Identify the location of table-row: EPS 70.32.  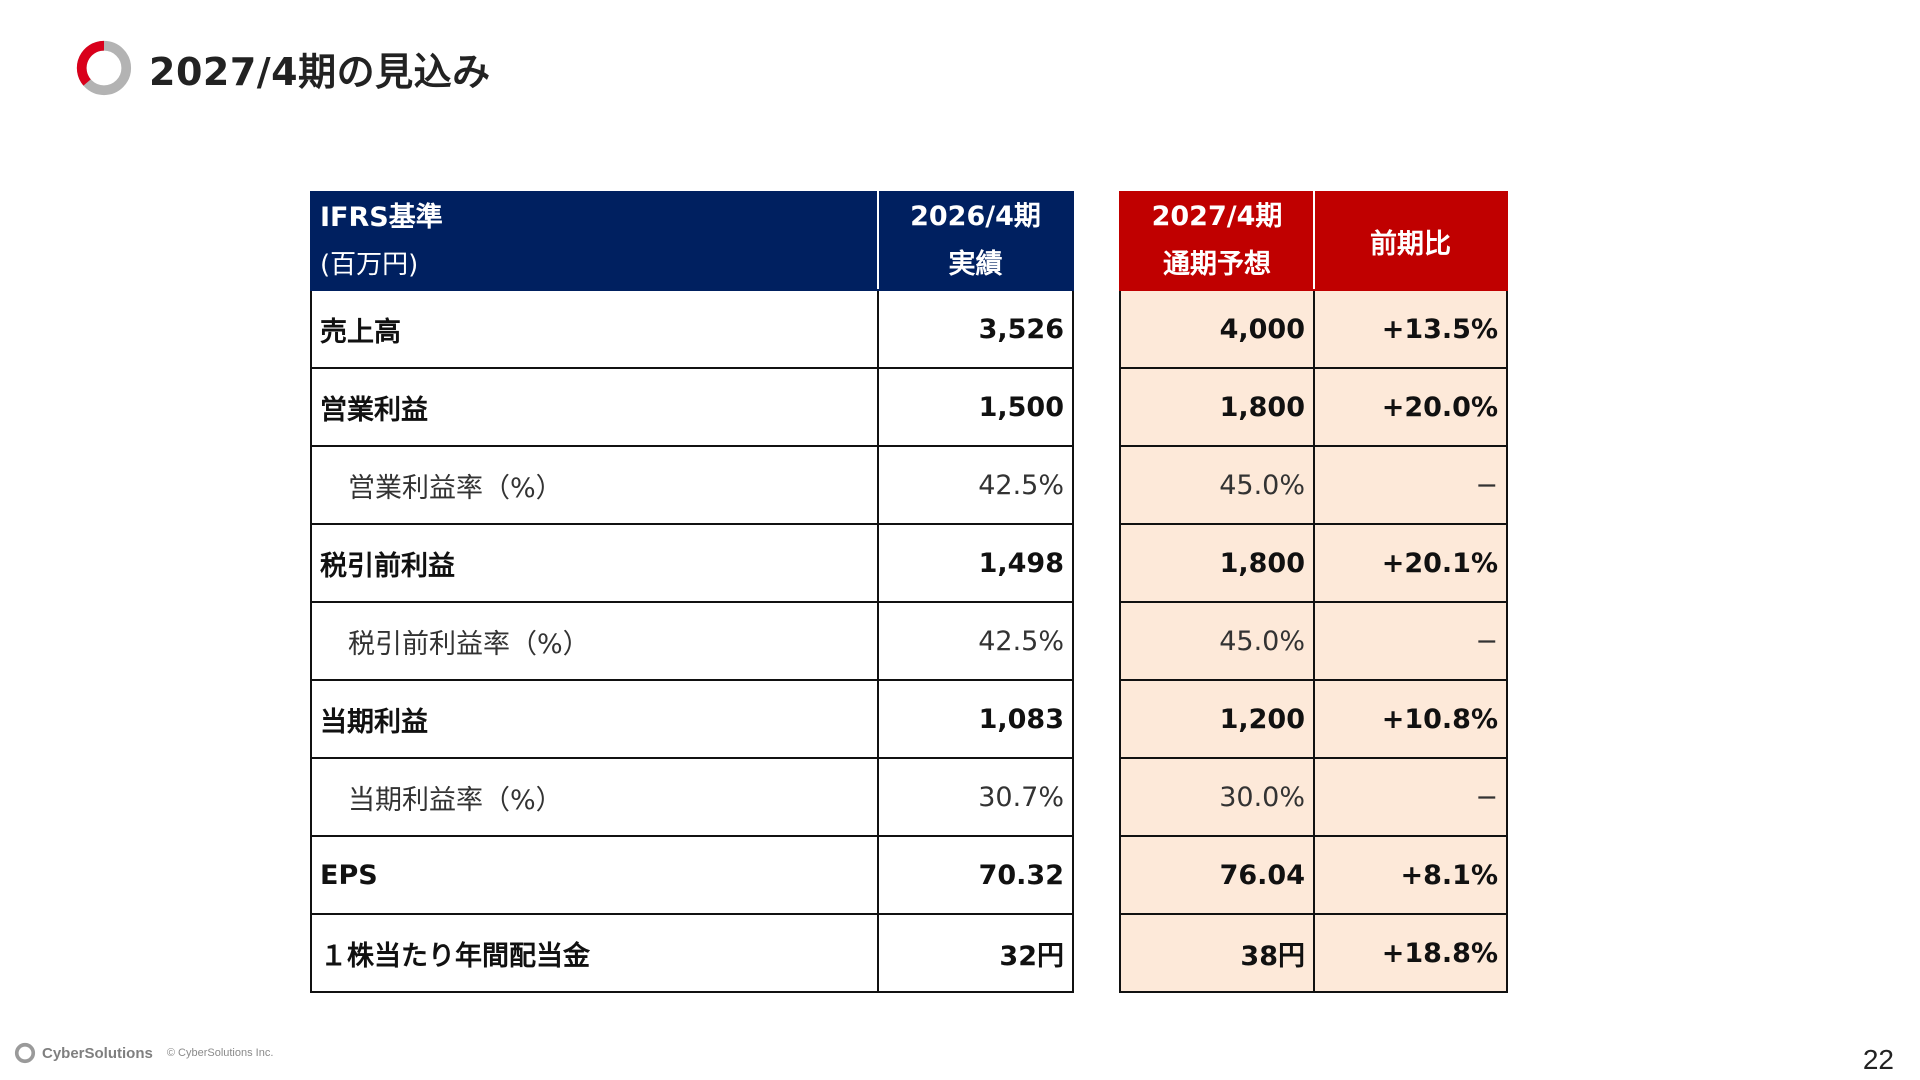
(692, 875).